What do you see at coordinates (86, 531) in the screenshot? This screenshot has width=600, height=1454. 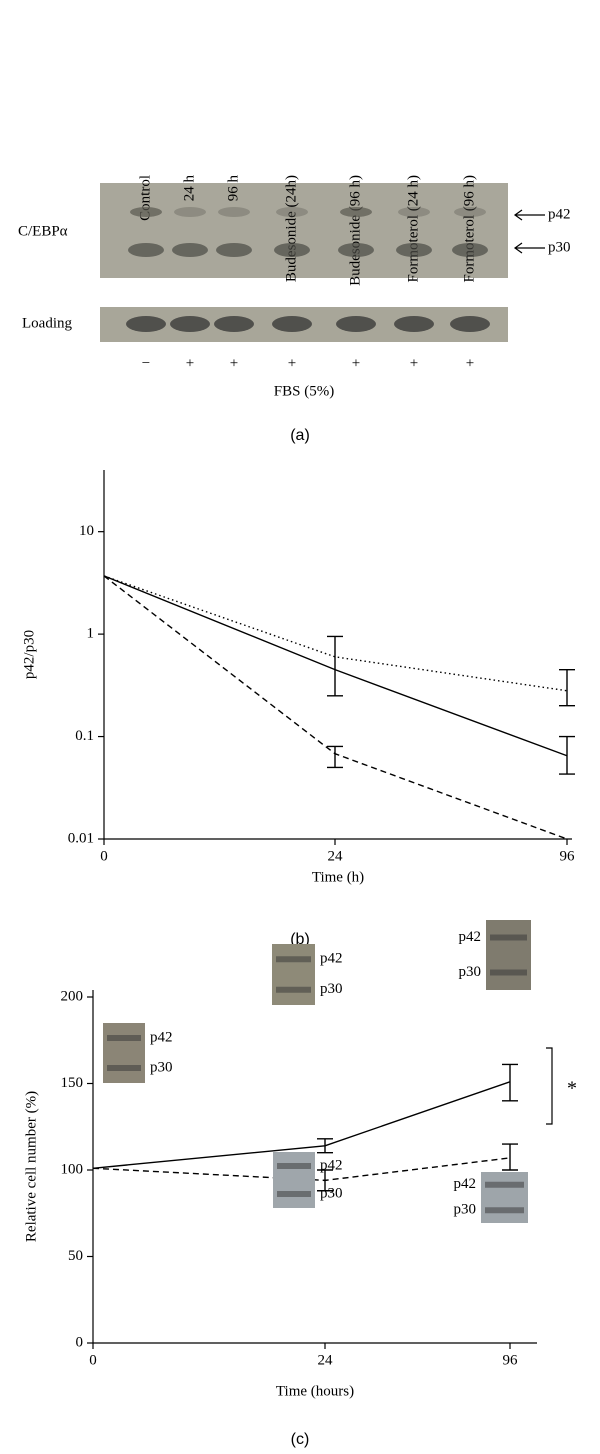 I see `y-tick-label: 10` at bounding box center [86, 531].